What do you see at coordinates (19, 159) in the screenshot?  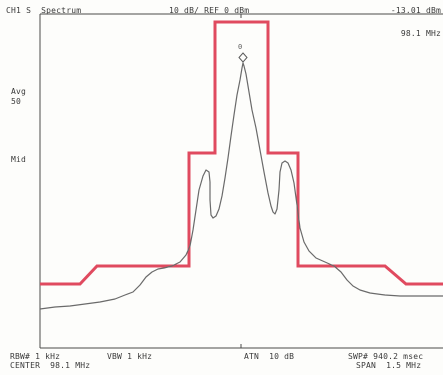 I see `detector-mode-label: Mid` at bounding box center [19, 159].